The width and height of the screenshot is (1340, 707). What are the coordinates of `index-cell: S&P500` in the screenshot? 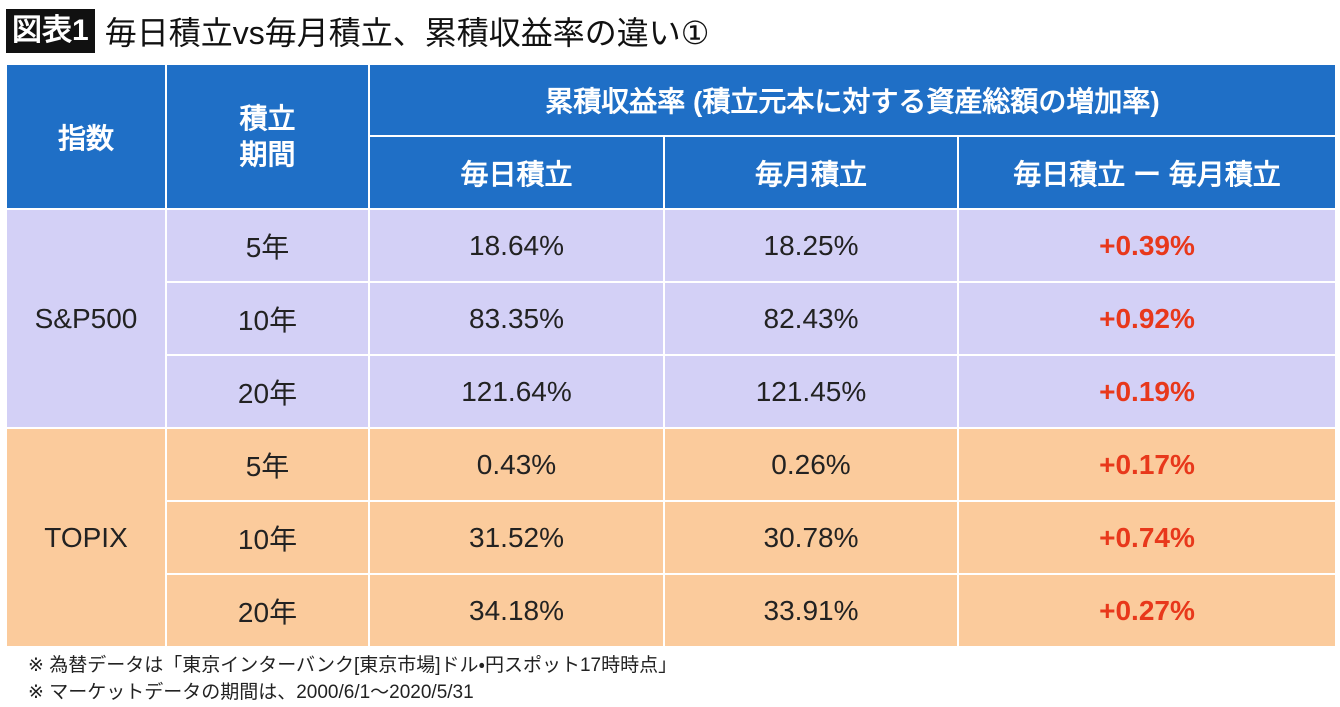 It's located at (86, 318).